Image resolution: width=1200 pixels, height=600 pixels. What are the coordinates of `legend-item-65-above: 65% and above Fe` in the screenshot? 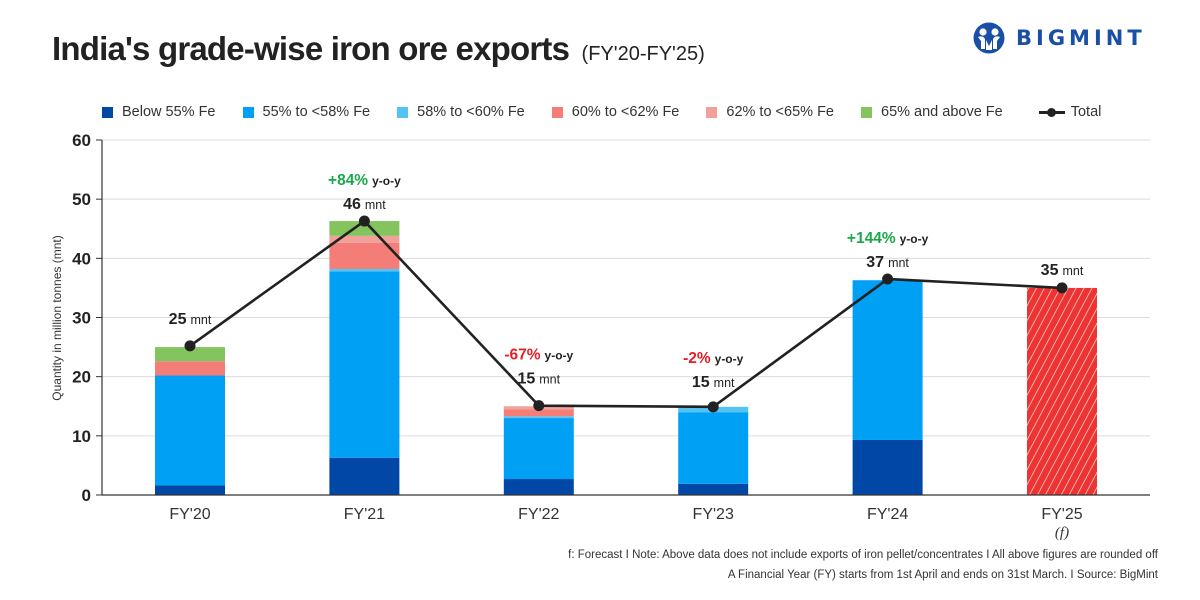 It's located at (932, 112).